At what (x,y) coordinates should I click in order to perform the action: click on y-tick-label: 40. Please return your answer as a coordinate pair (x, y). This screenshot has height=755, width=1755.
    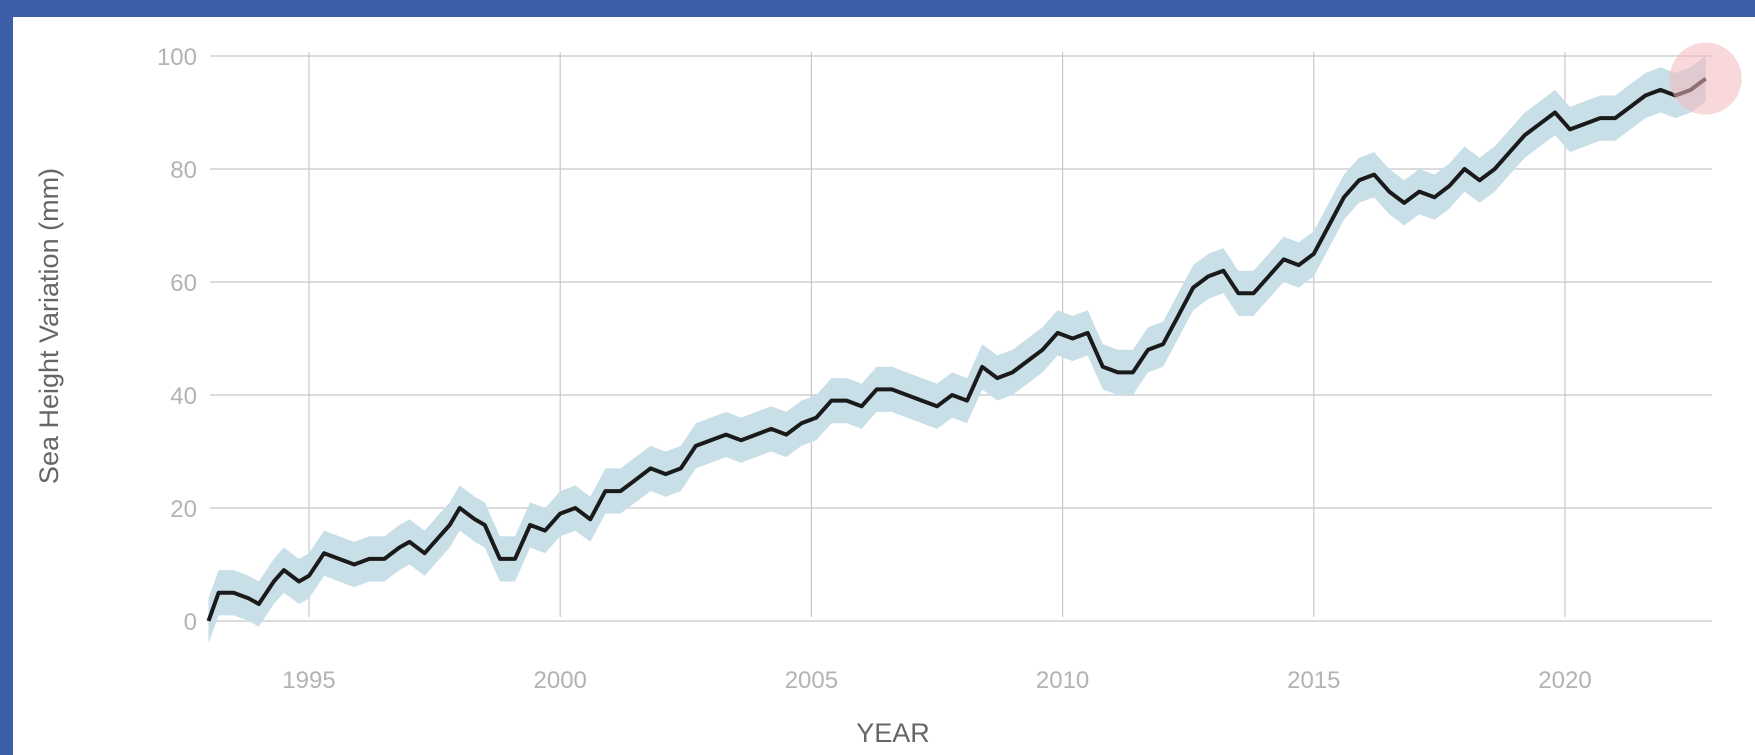
    Looking at the image, I should click on (183, 396).